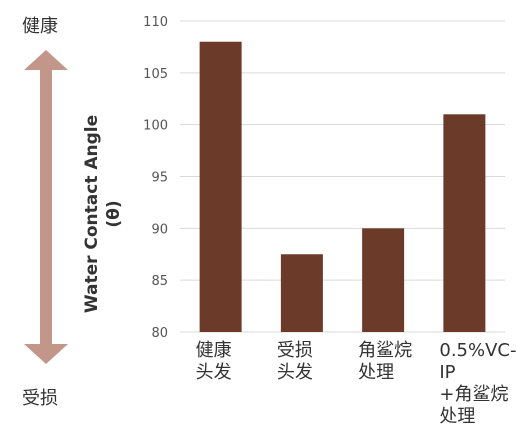  What do you see at coordinates (155, 126) in the screenshot?
I see `y-tick-label: 100` at bounding box center [155, 126].